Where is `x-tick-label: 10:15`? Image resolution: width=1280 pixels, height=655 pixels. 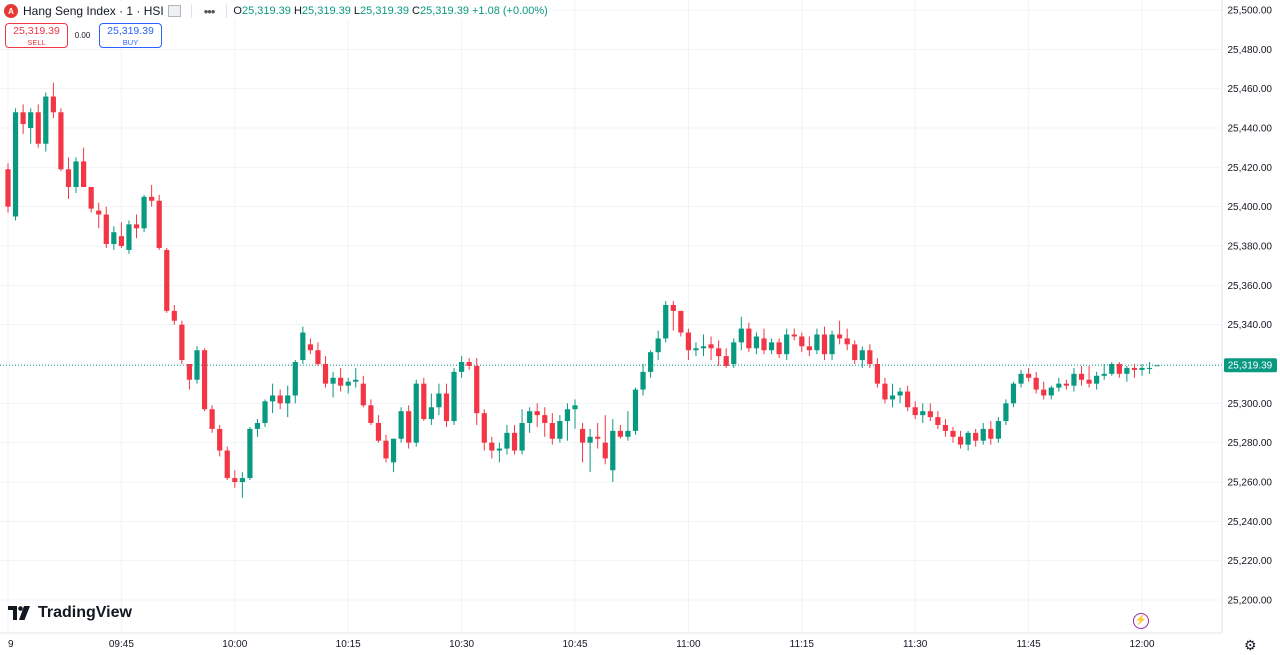 x-tick-label: 10:15 is located at coordinates (348, 644).